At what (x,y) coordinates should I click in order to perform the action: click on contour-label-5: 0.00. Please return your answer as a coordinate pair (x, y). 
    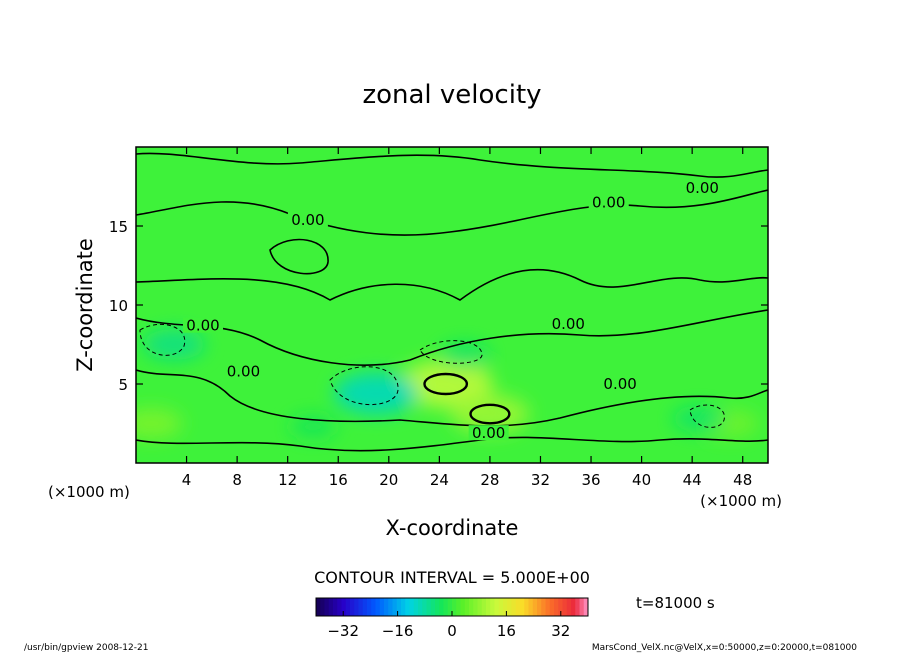
    Looking at the image, I should click on (243, 372).